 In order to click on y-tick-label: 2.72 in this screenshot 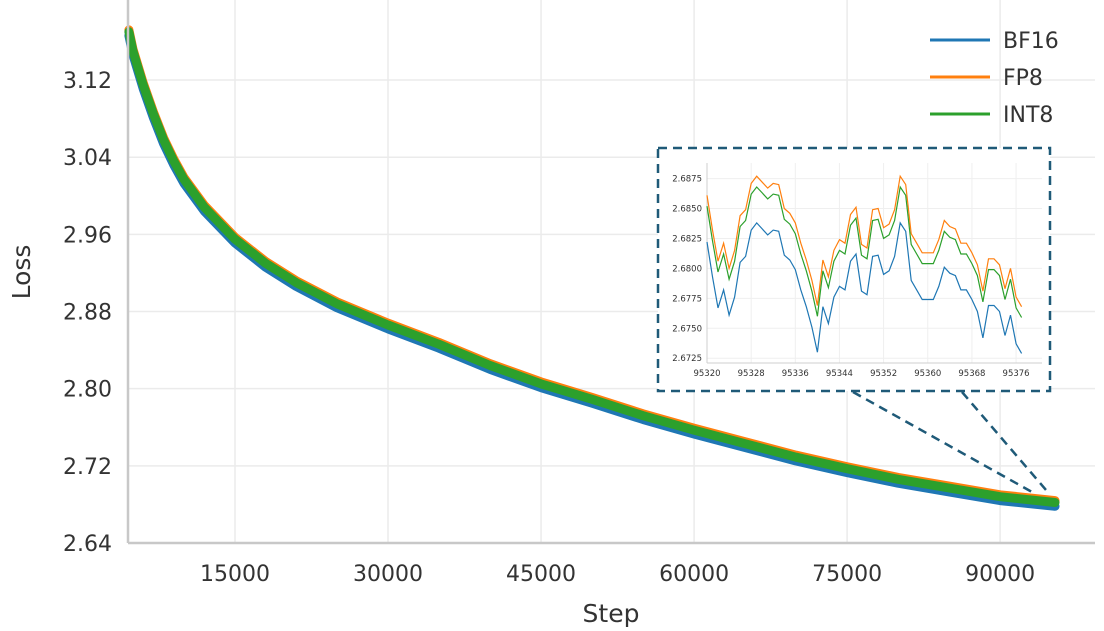, I will do `click(87, 467)`.